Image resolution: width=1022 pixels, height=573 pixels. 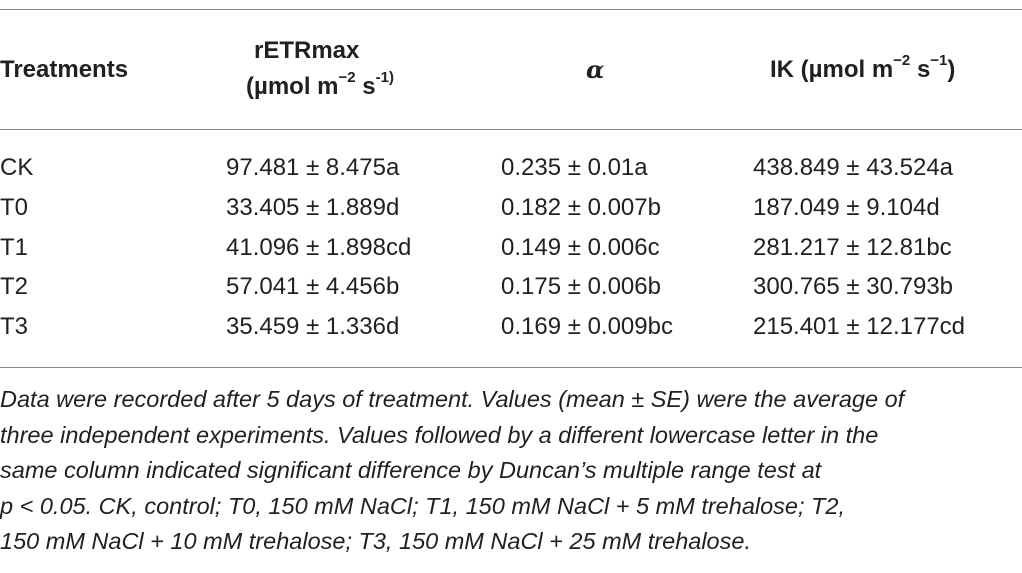 I want to click on cell-ik: 215.401 ± 12.177cd, so click(x=859, y=326).